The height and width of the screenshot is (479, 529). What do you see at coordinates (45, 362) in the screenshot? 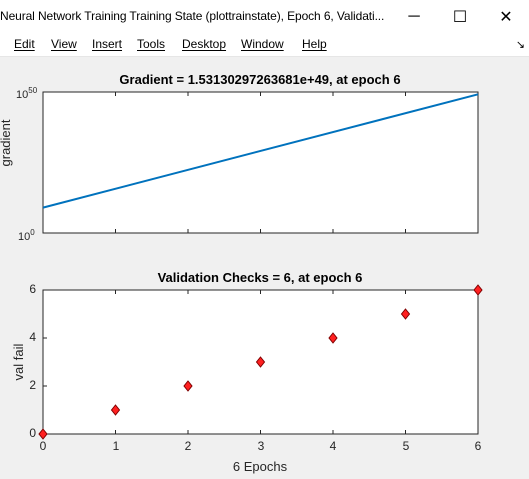
I see `validation-yticks` at bounding box center [45, 362].